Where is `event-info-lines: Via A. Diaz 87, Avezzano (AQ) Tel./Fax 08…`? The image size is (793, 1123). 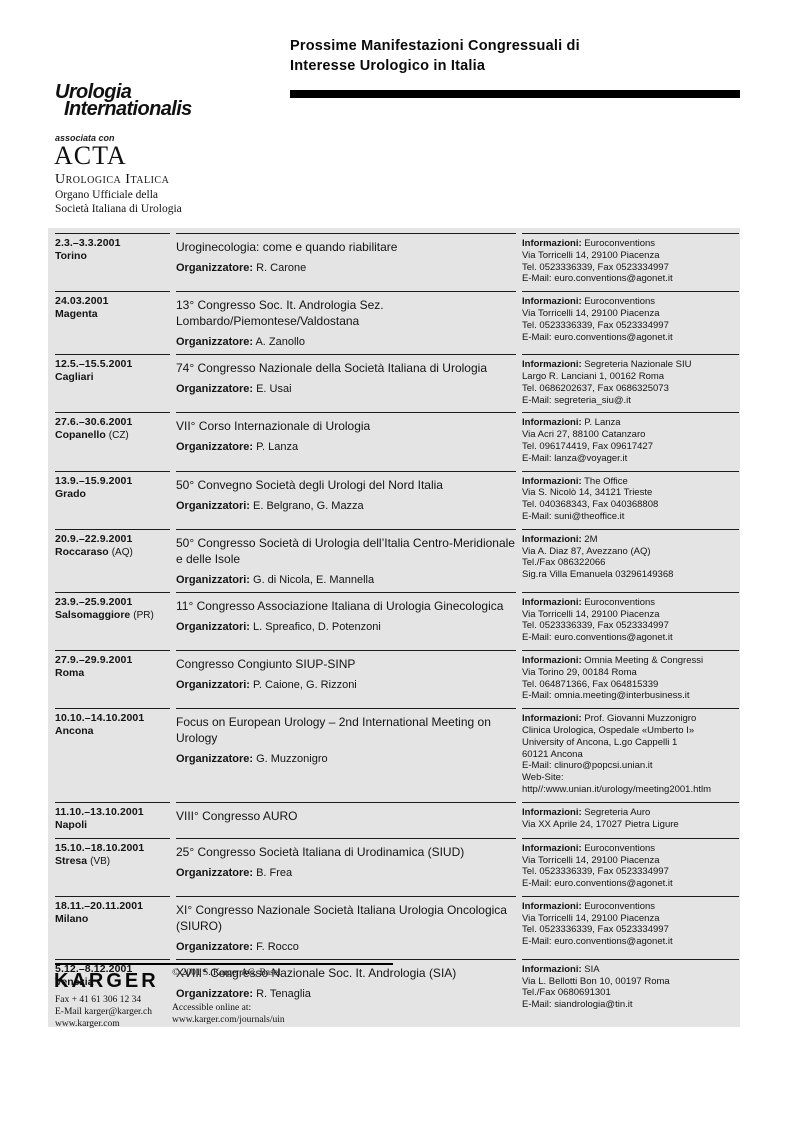
event-info-lines: Via A. Diaz 87, Avezzano (AQ) Tel./Fax 08… is located at coordinates (630, 563).